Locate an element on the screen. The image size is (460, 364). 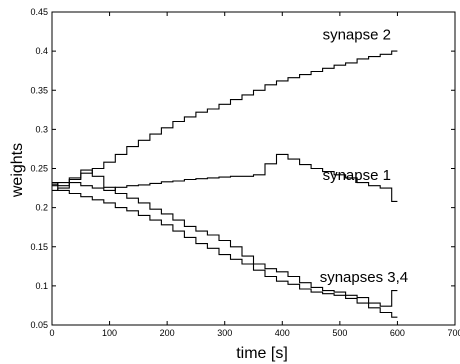
x-tick-label: 400 is located at coordinates (282, 333).